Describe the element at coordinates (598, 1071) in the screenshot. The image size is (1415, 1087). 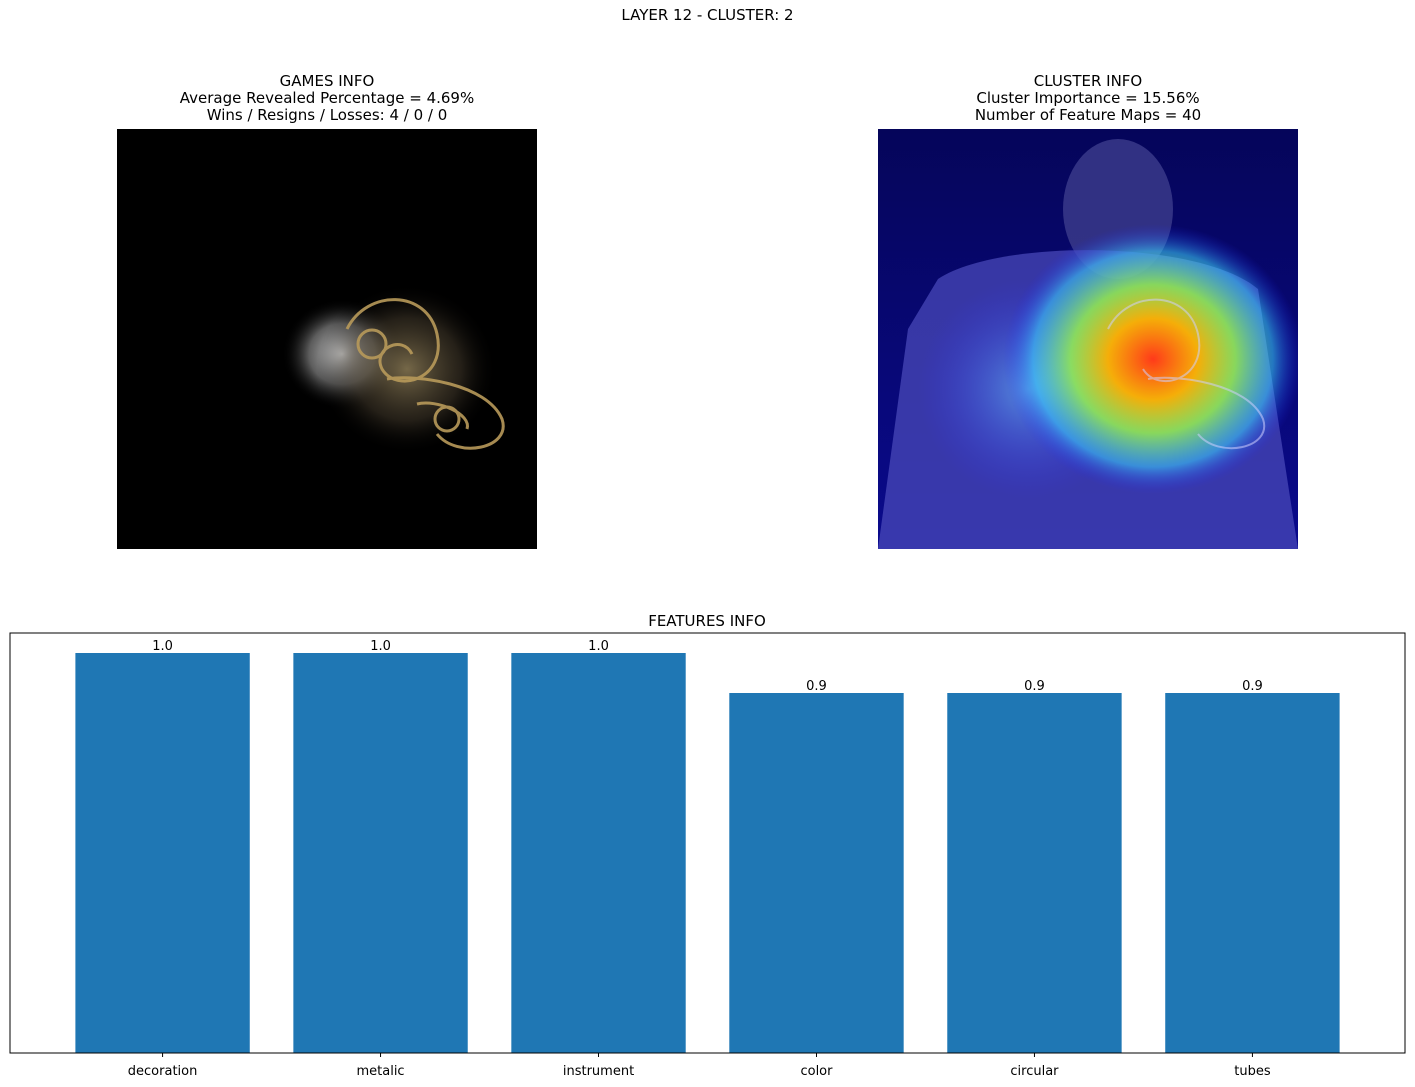
I see `x-tick-label: instrument` at that location.